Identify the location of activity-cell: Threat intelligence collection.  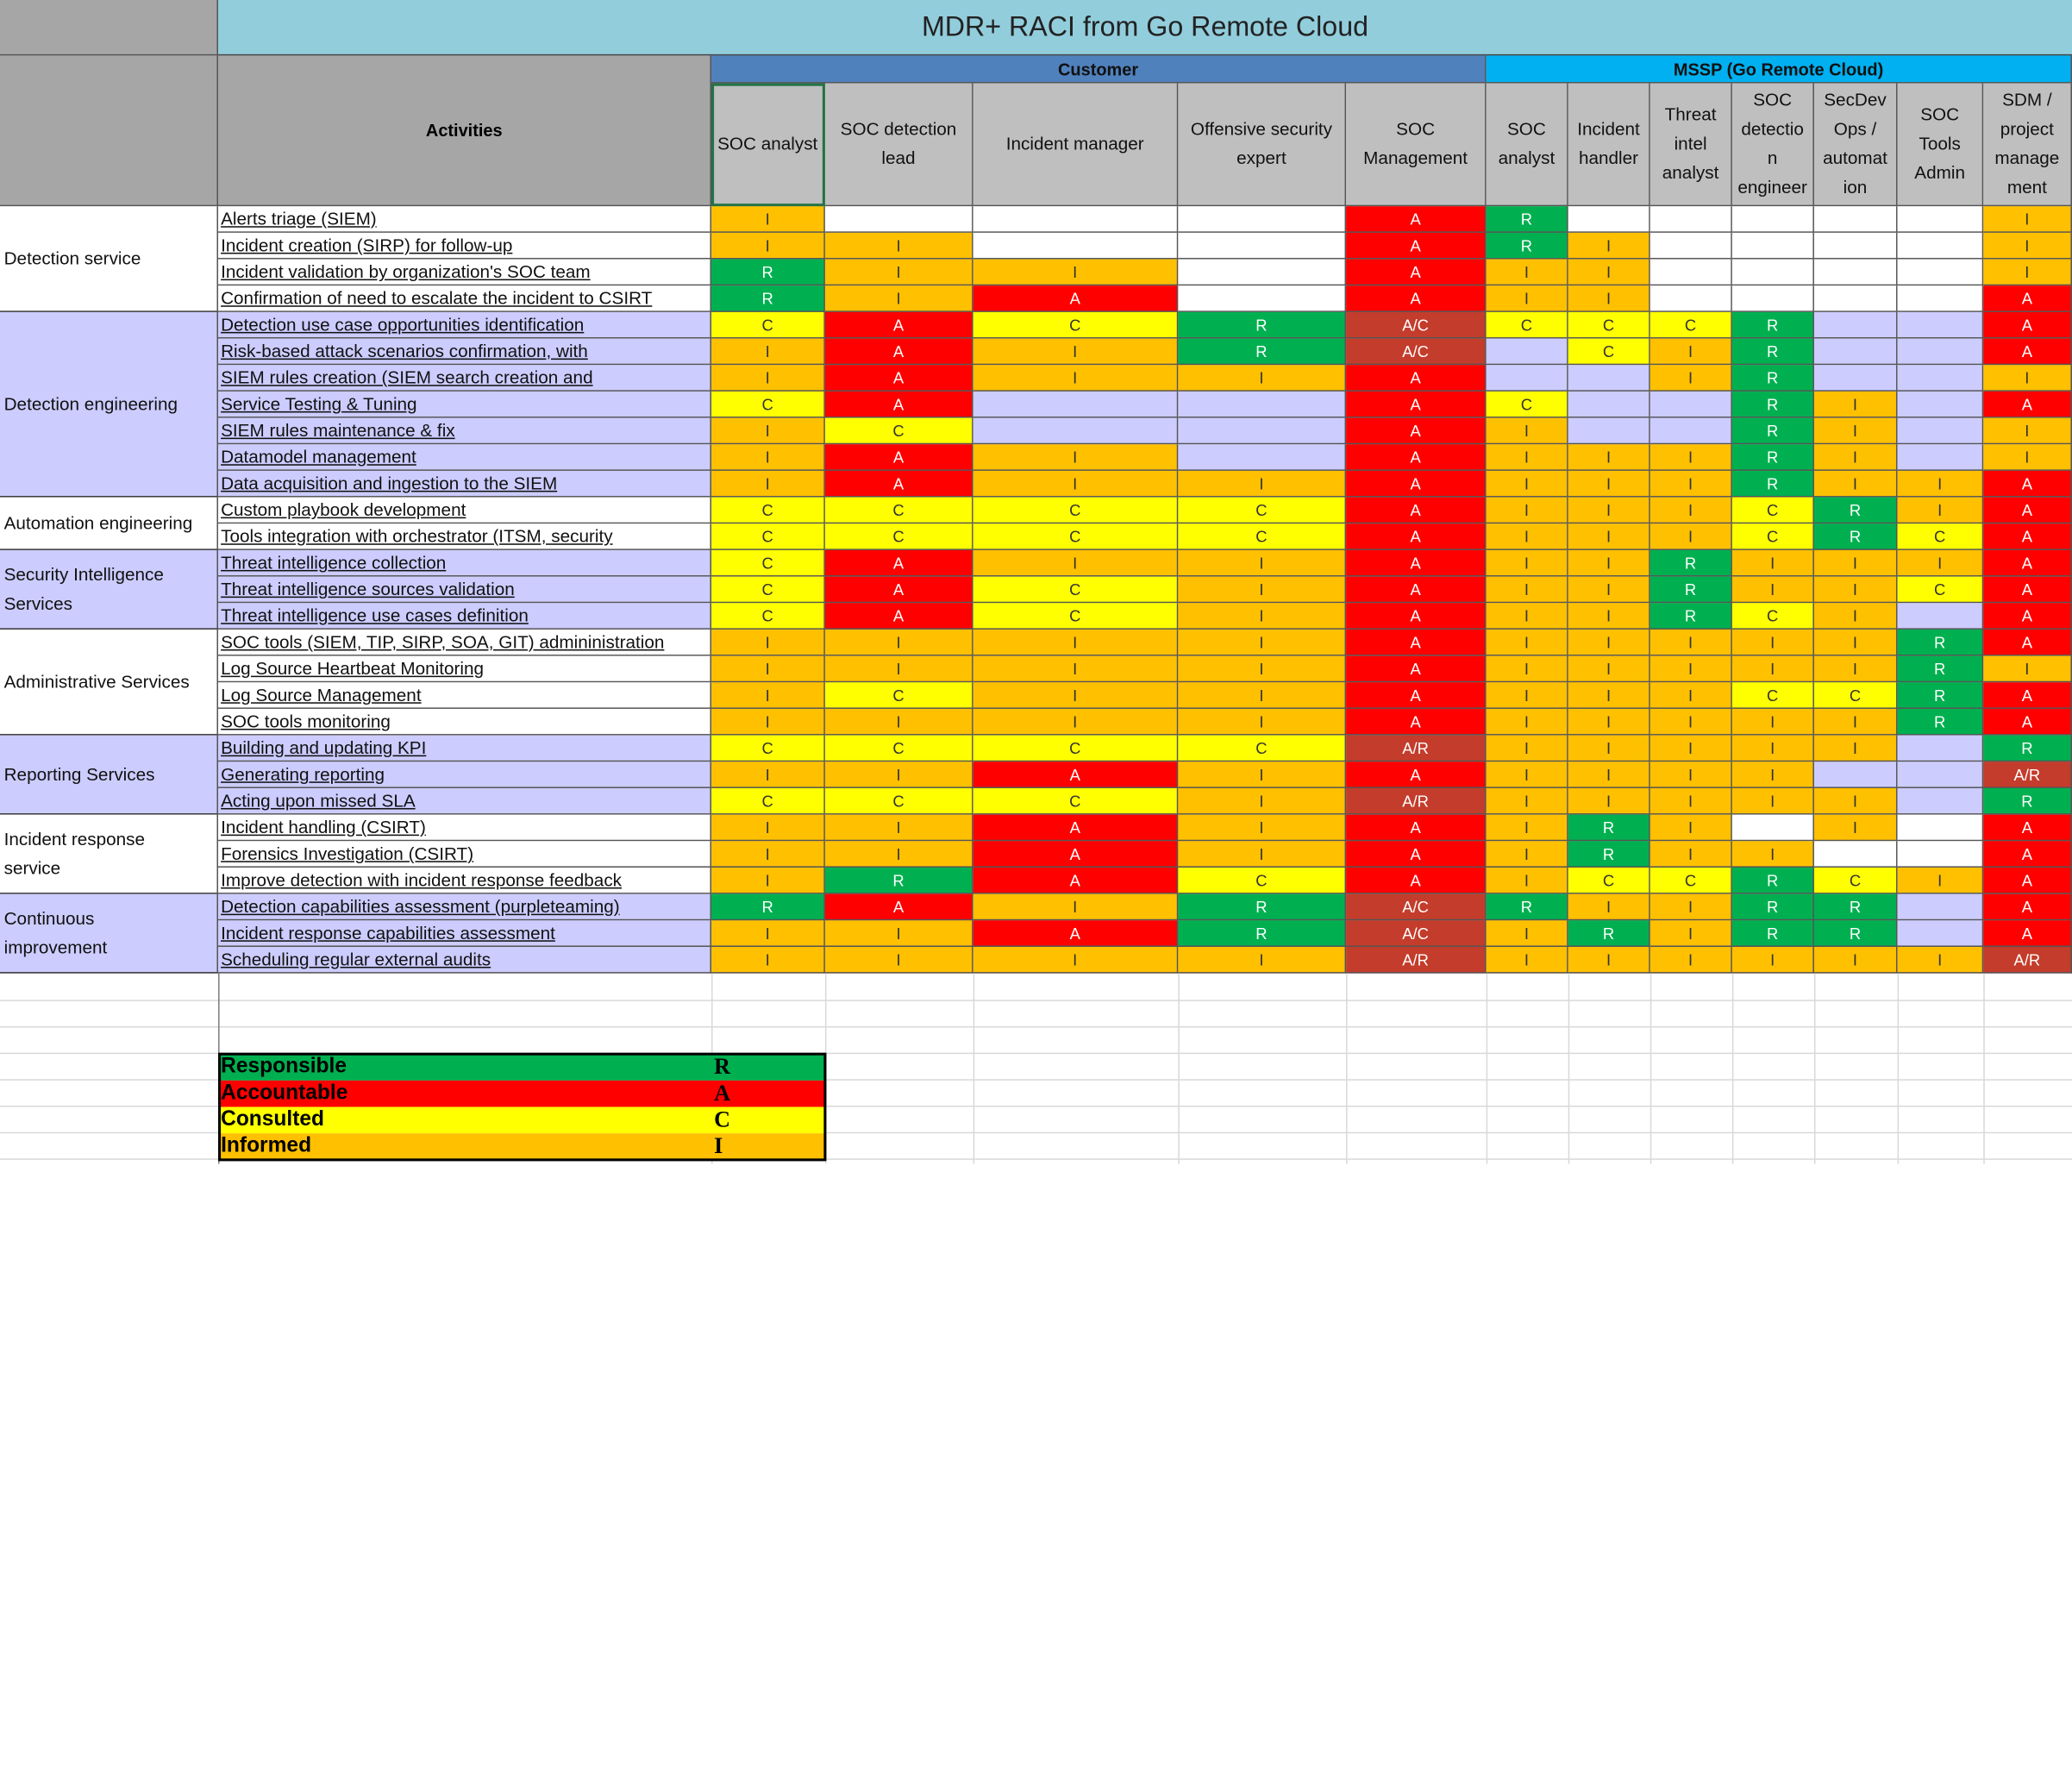
(464, 563).